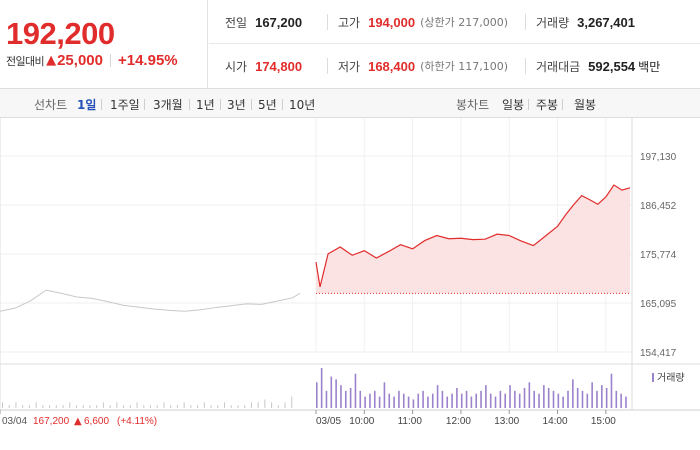 The width and height of the screenshot is (700, 450). What do you see at coordinates (506, 421) in the screenshot?
I see `x-tick-label: 13:00` at bounding box center [506, 421].